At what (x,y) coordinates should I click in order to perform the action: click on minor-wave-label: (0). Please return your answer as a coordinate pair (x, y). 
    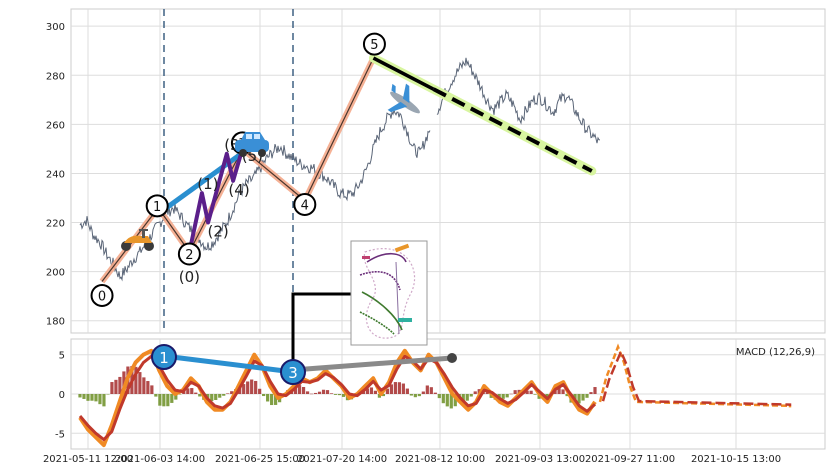
    Looking at the image, I should click on (189, 277).